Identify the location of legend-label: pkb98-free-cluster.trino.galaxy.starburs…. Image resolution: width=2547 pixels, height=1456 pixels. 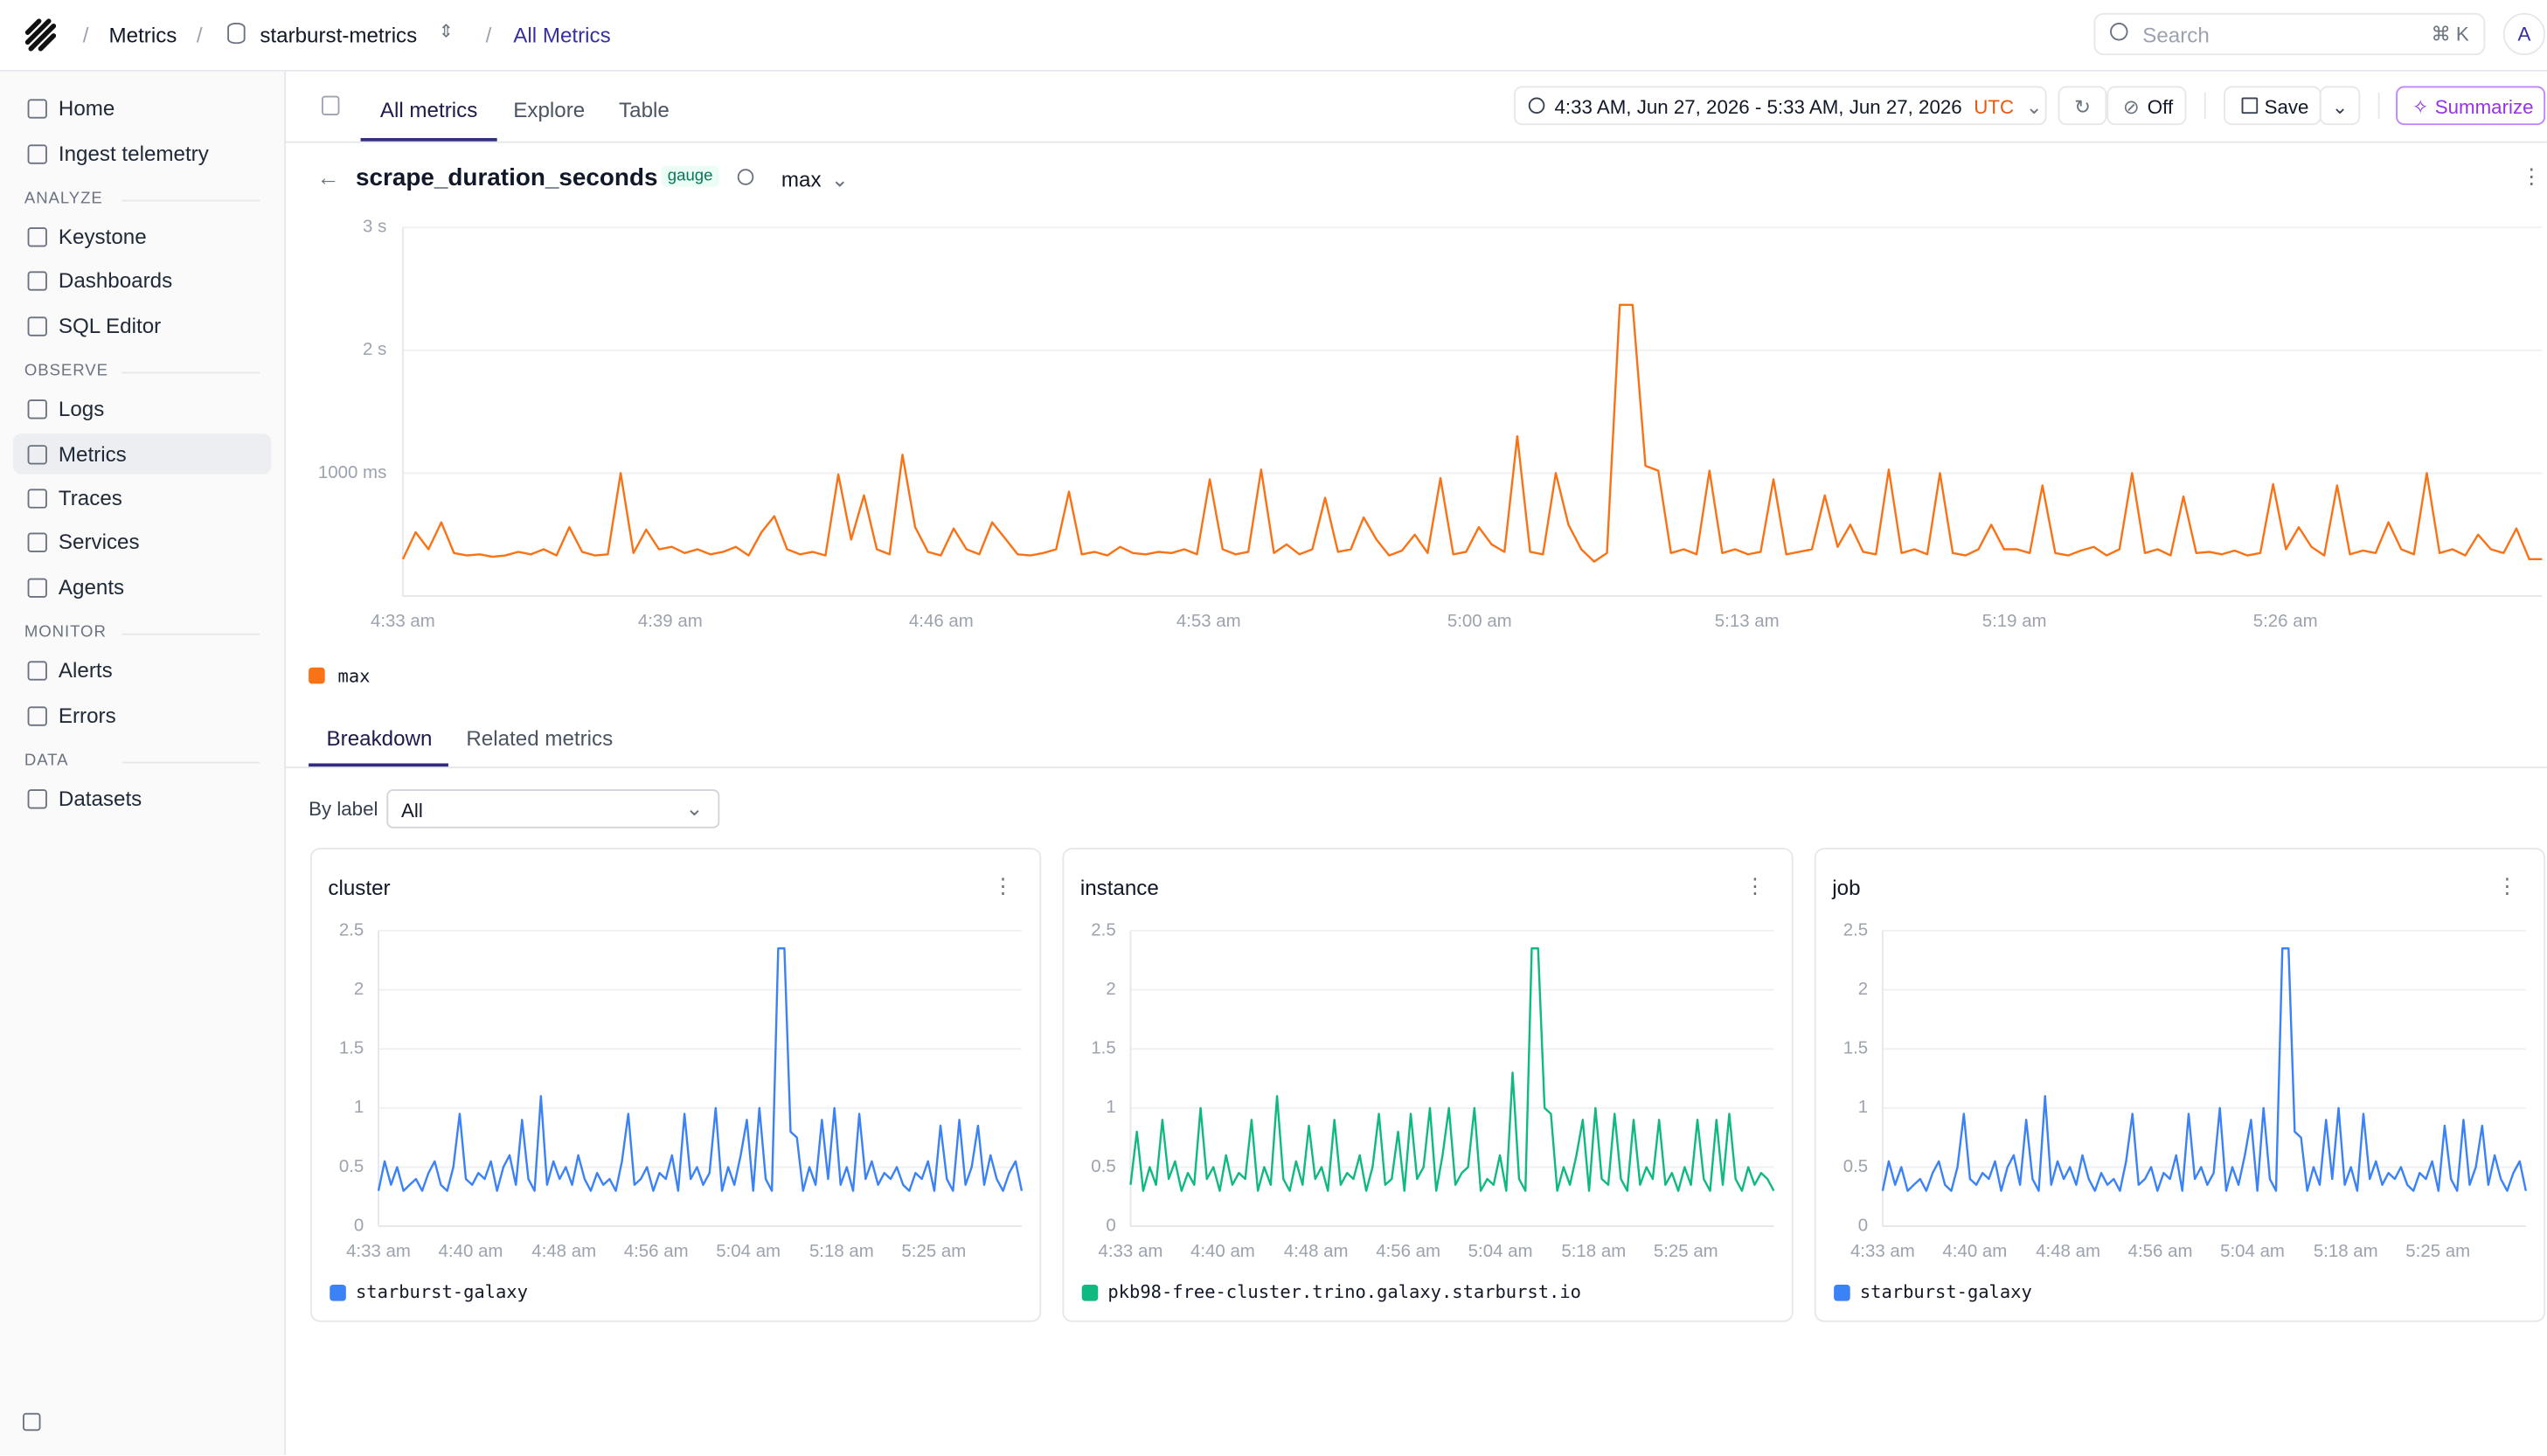
(1344, 1292).